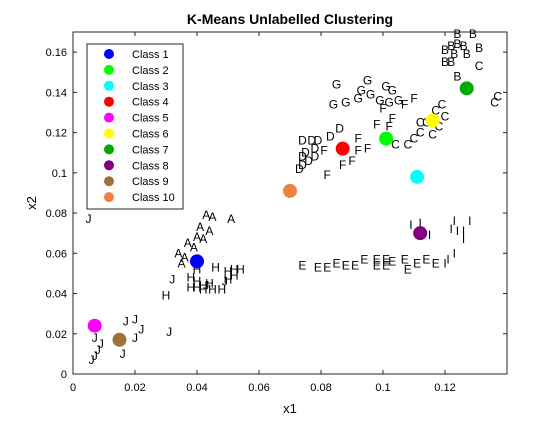 Image resolution: width=560 pixels, height=425 pixels. Describe the element at coordinates (451, 229) in the screenshot. I see `data-point-i: I` at that location.